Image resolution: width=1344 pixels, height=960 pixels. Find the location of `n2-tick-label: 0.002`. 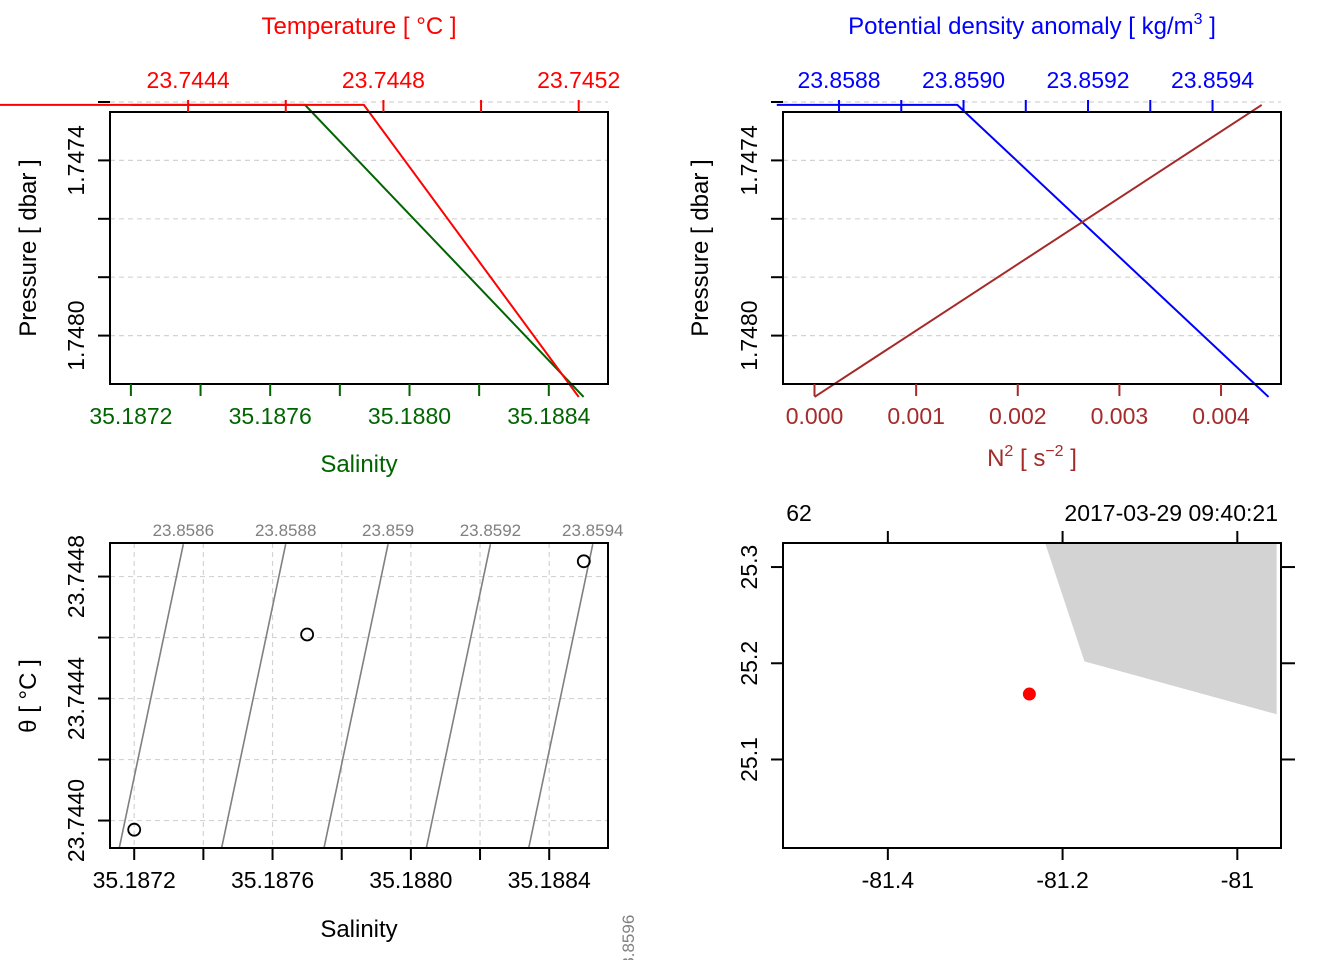

n2-tick-label: 0.002 is located at coordinates (1018, 416).